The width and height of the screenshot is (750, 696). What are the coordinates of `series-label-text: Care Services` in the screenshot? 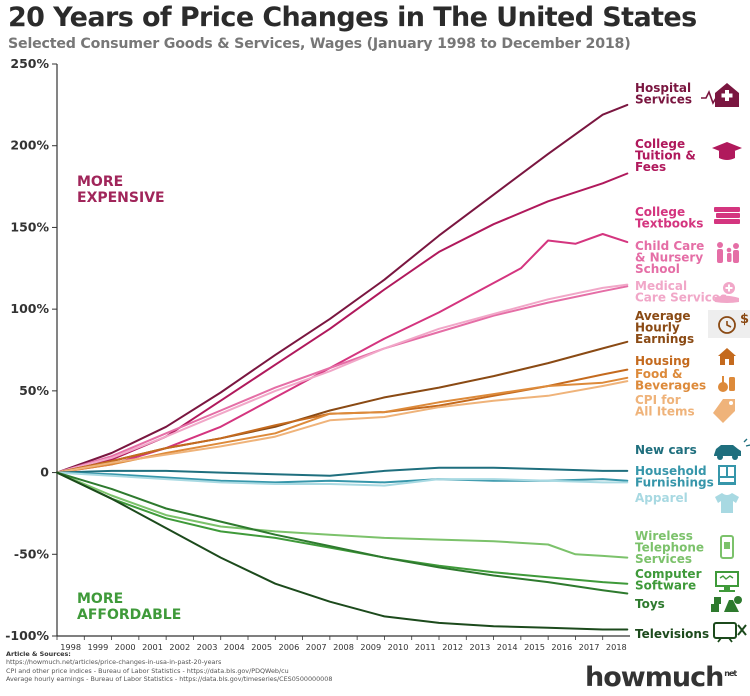 It's located at (681, 298).